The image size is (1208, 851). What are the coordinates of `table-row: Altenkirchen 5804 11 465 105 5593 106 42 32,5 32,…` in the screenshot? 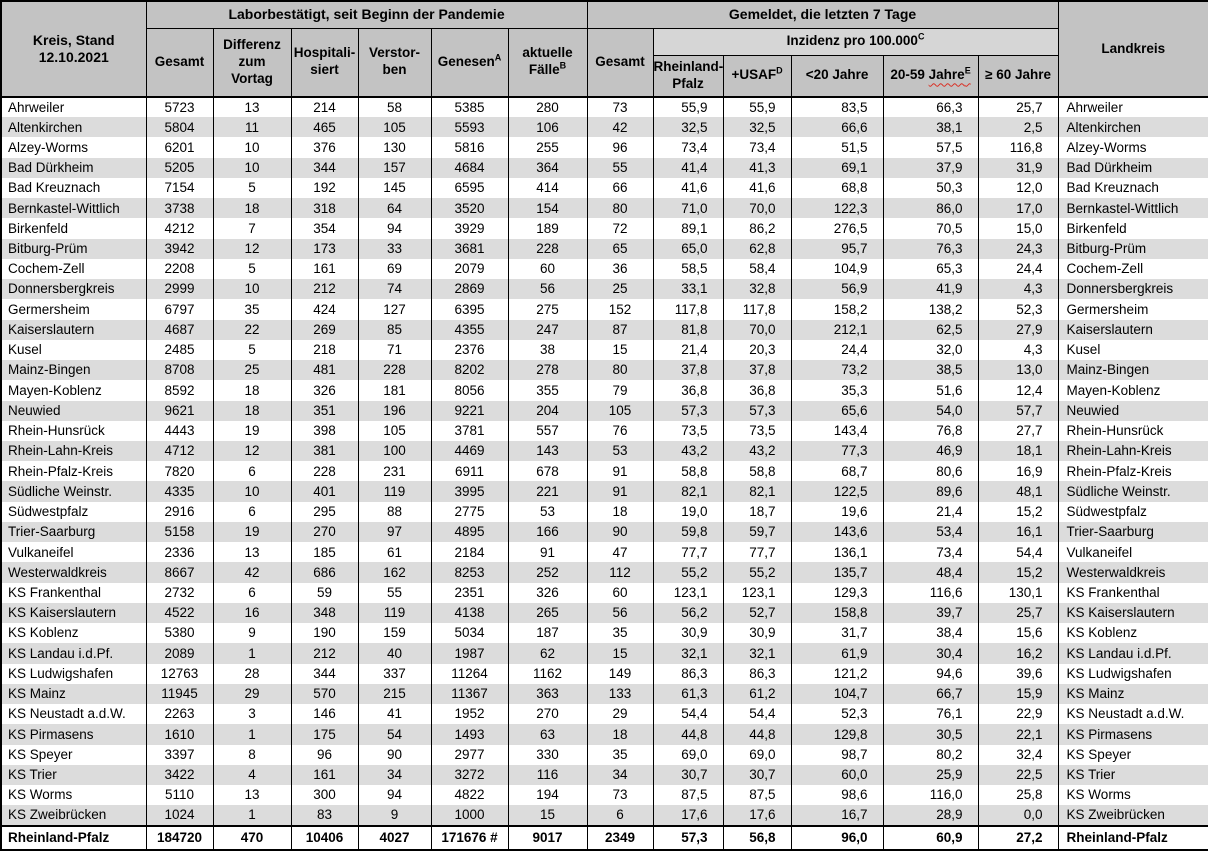 It's located at (604, 127).